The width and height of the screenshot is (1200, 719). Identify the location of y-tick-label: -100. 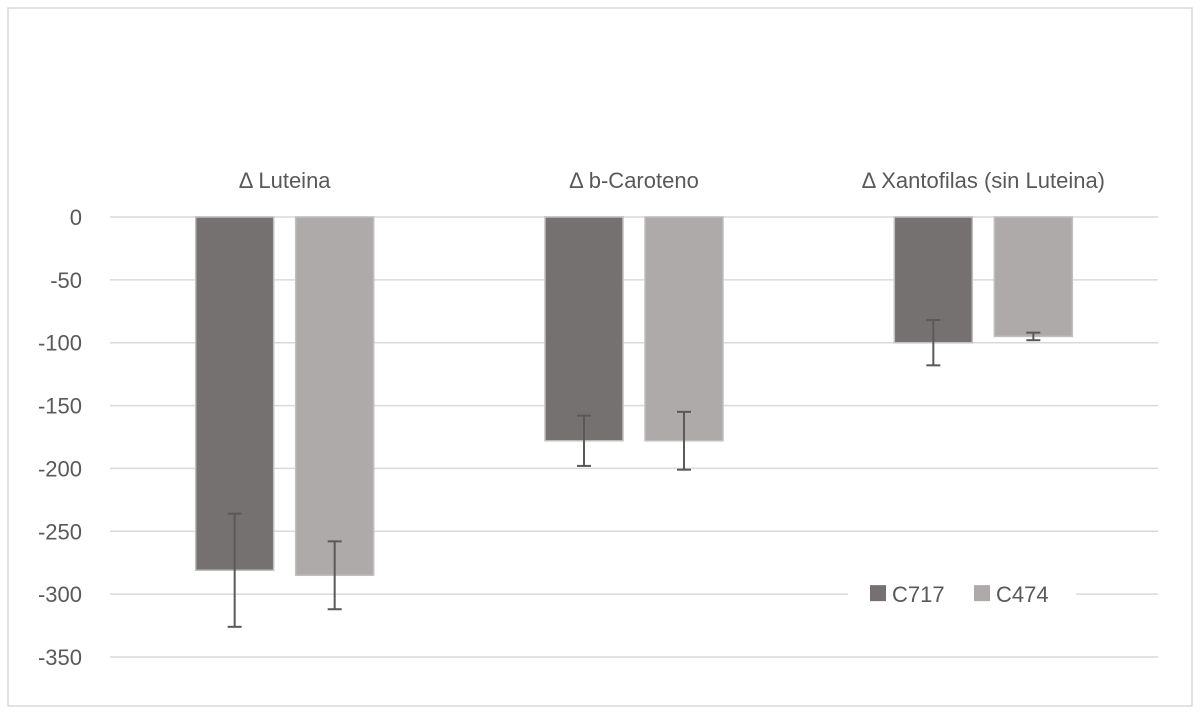
(60, 343).